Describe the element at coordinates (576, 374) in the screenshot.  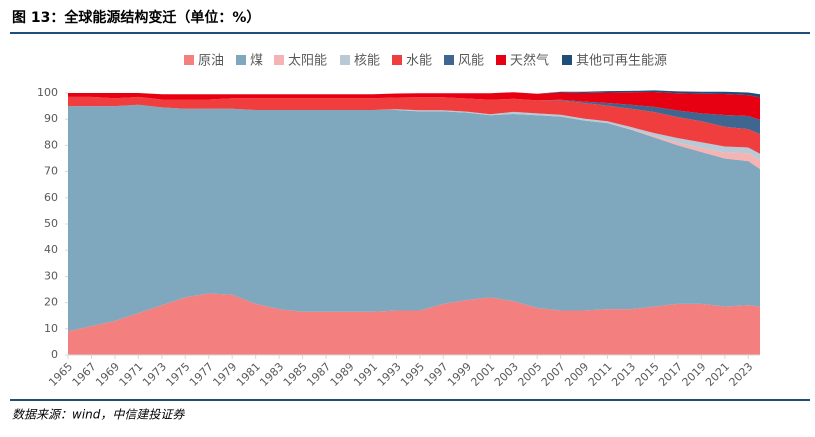
I see `x-tick-label: 2009` at that location.